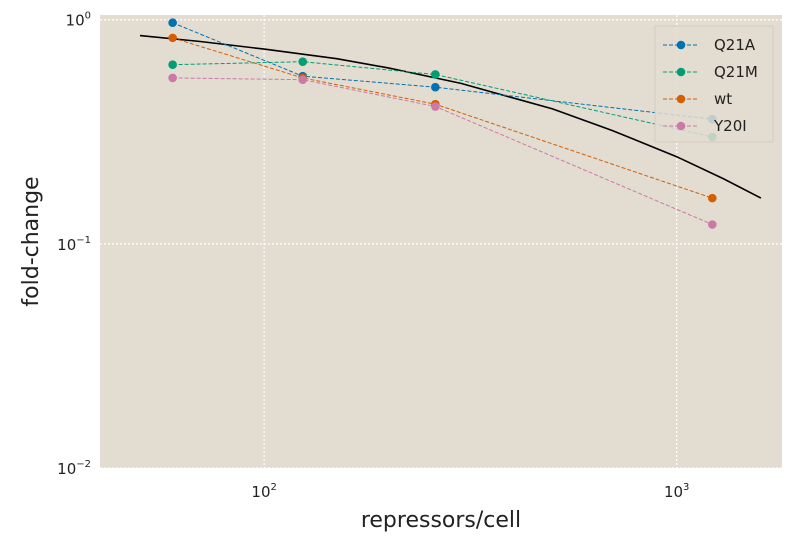 This screenshot has height=550, width=800. Describe the element at coordinates (442, 99) in the screenshot. I see `series-line-q21m` at that location.